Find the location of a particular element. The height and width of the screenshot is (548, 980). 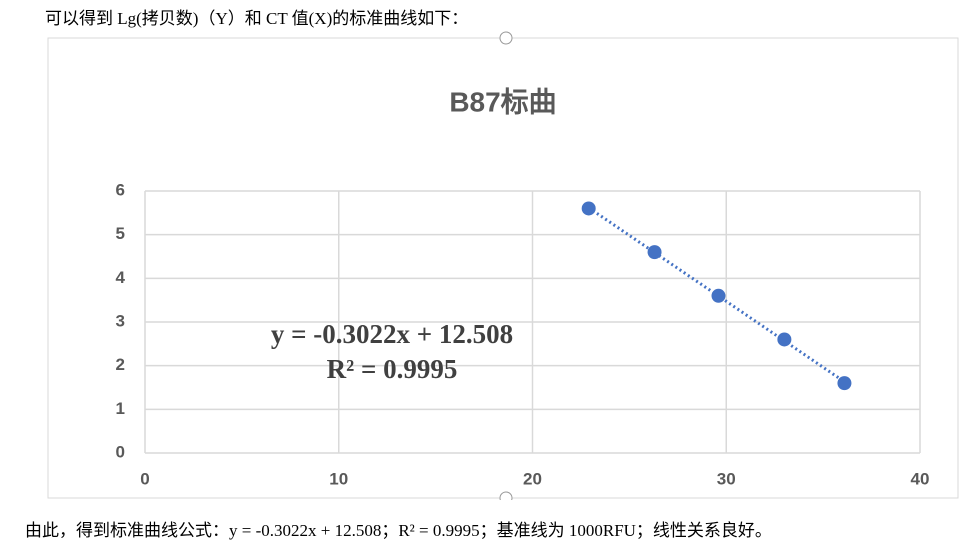

y-tick-label: 4 is located at coordinates (121, 277).